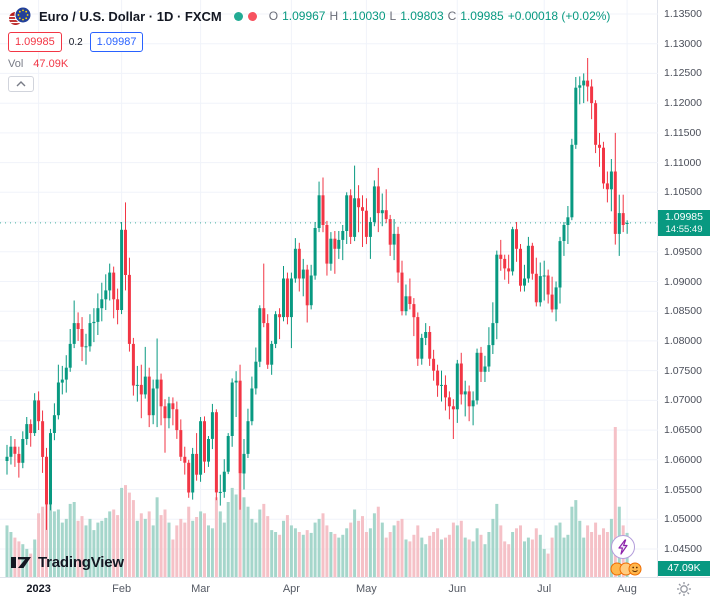 The height and width of the screenshot is (600, 710). Describe the element at coordinates (626, 568) in the screenshot. I see `emoji-reactions-button` at that location.